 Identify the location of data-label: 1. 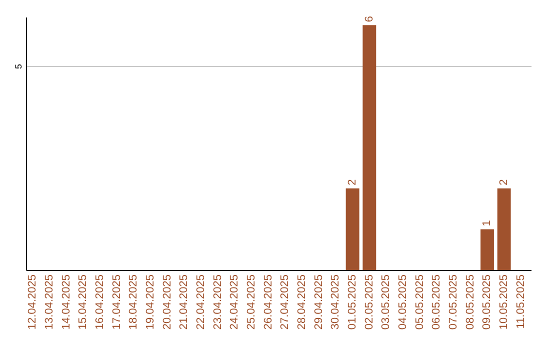
(487, 223).